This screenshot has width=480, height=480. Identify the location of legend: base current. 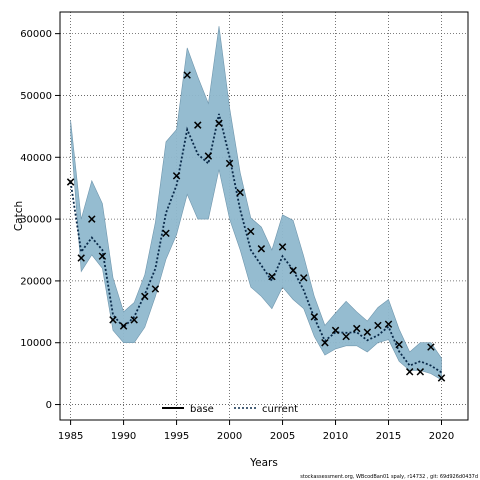
(230, 409).